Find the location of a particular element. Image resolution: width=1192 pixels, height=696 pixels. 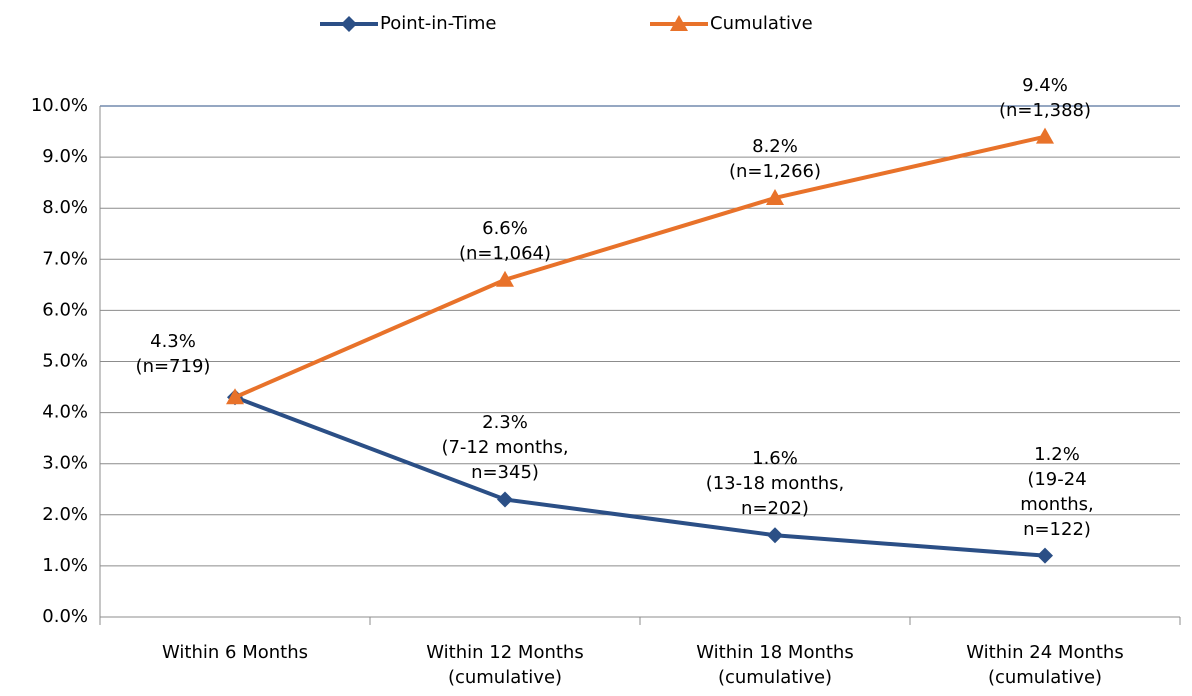

y-tick-label: 2.0% is located at coordinates (65, 514).